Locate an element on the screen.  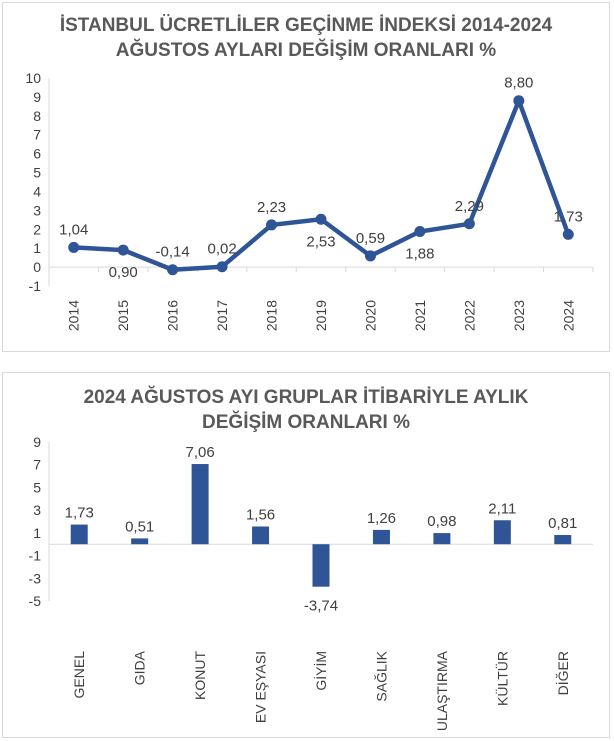
x-tick-label: 2019 is located at coordinates (321, 315).